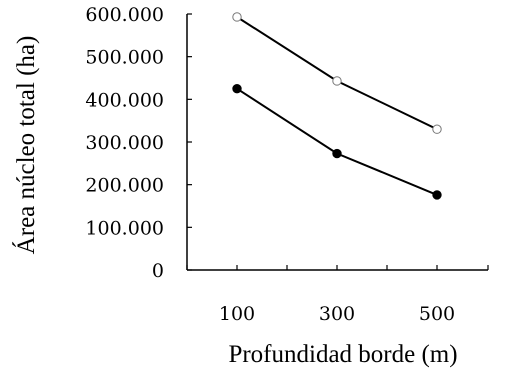 Image resolution: width=510 pixels, height=368 pixels. I want to click on x-tick-label: 500, so click(437, 314).